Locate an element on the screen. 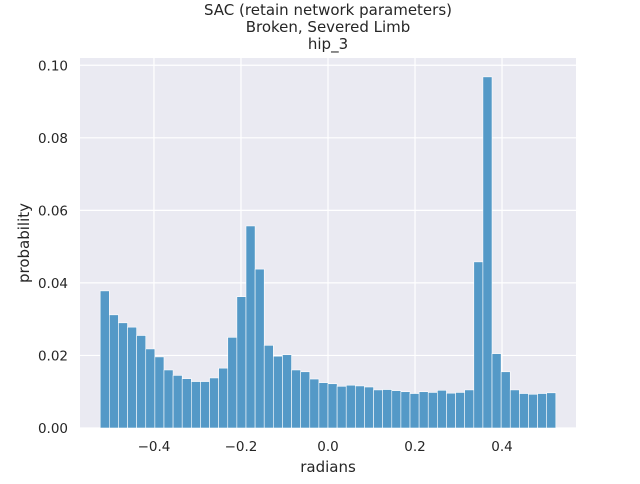 This screenshot has width=640, height=484. x-tick-labels: −0.4 −0.2 0.0 0.2 0.4 is located at coordinates (325, 447).